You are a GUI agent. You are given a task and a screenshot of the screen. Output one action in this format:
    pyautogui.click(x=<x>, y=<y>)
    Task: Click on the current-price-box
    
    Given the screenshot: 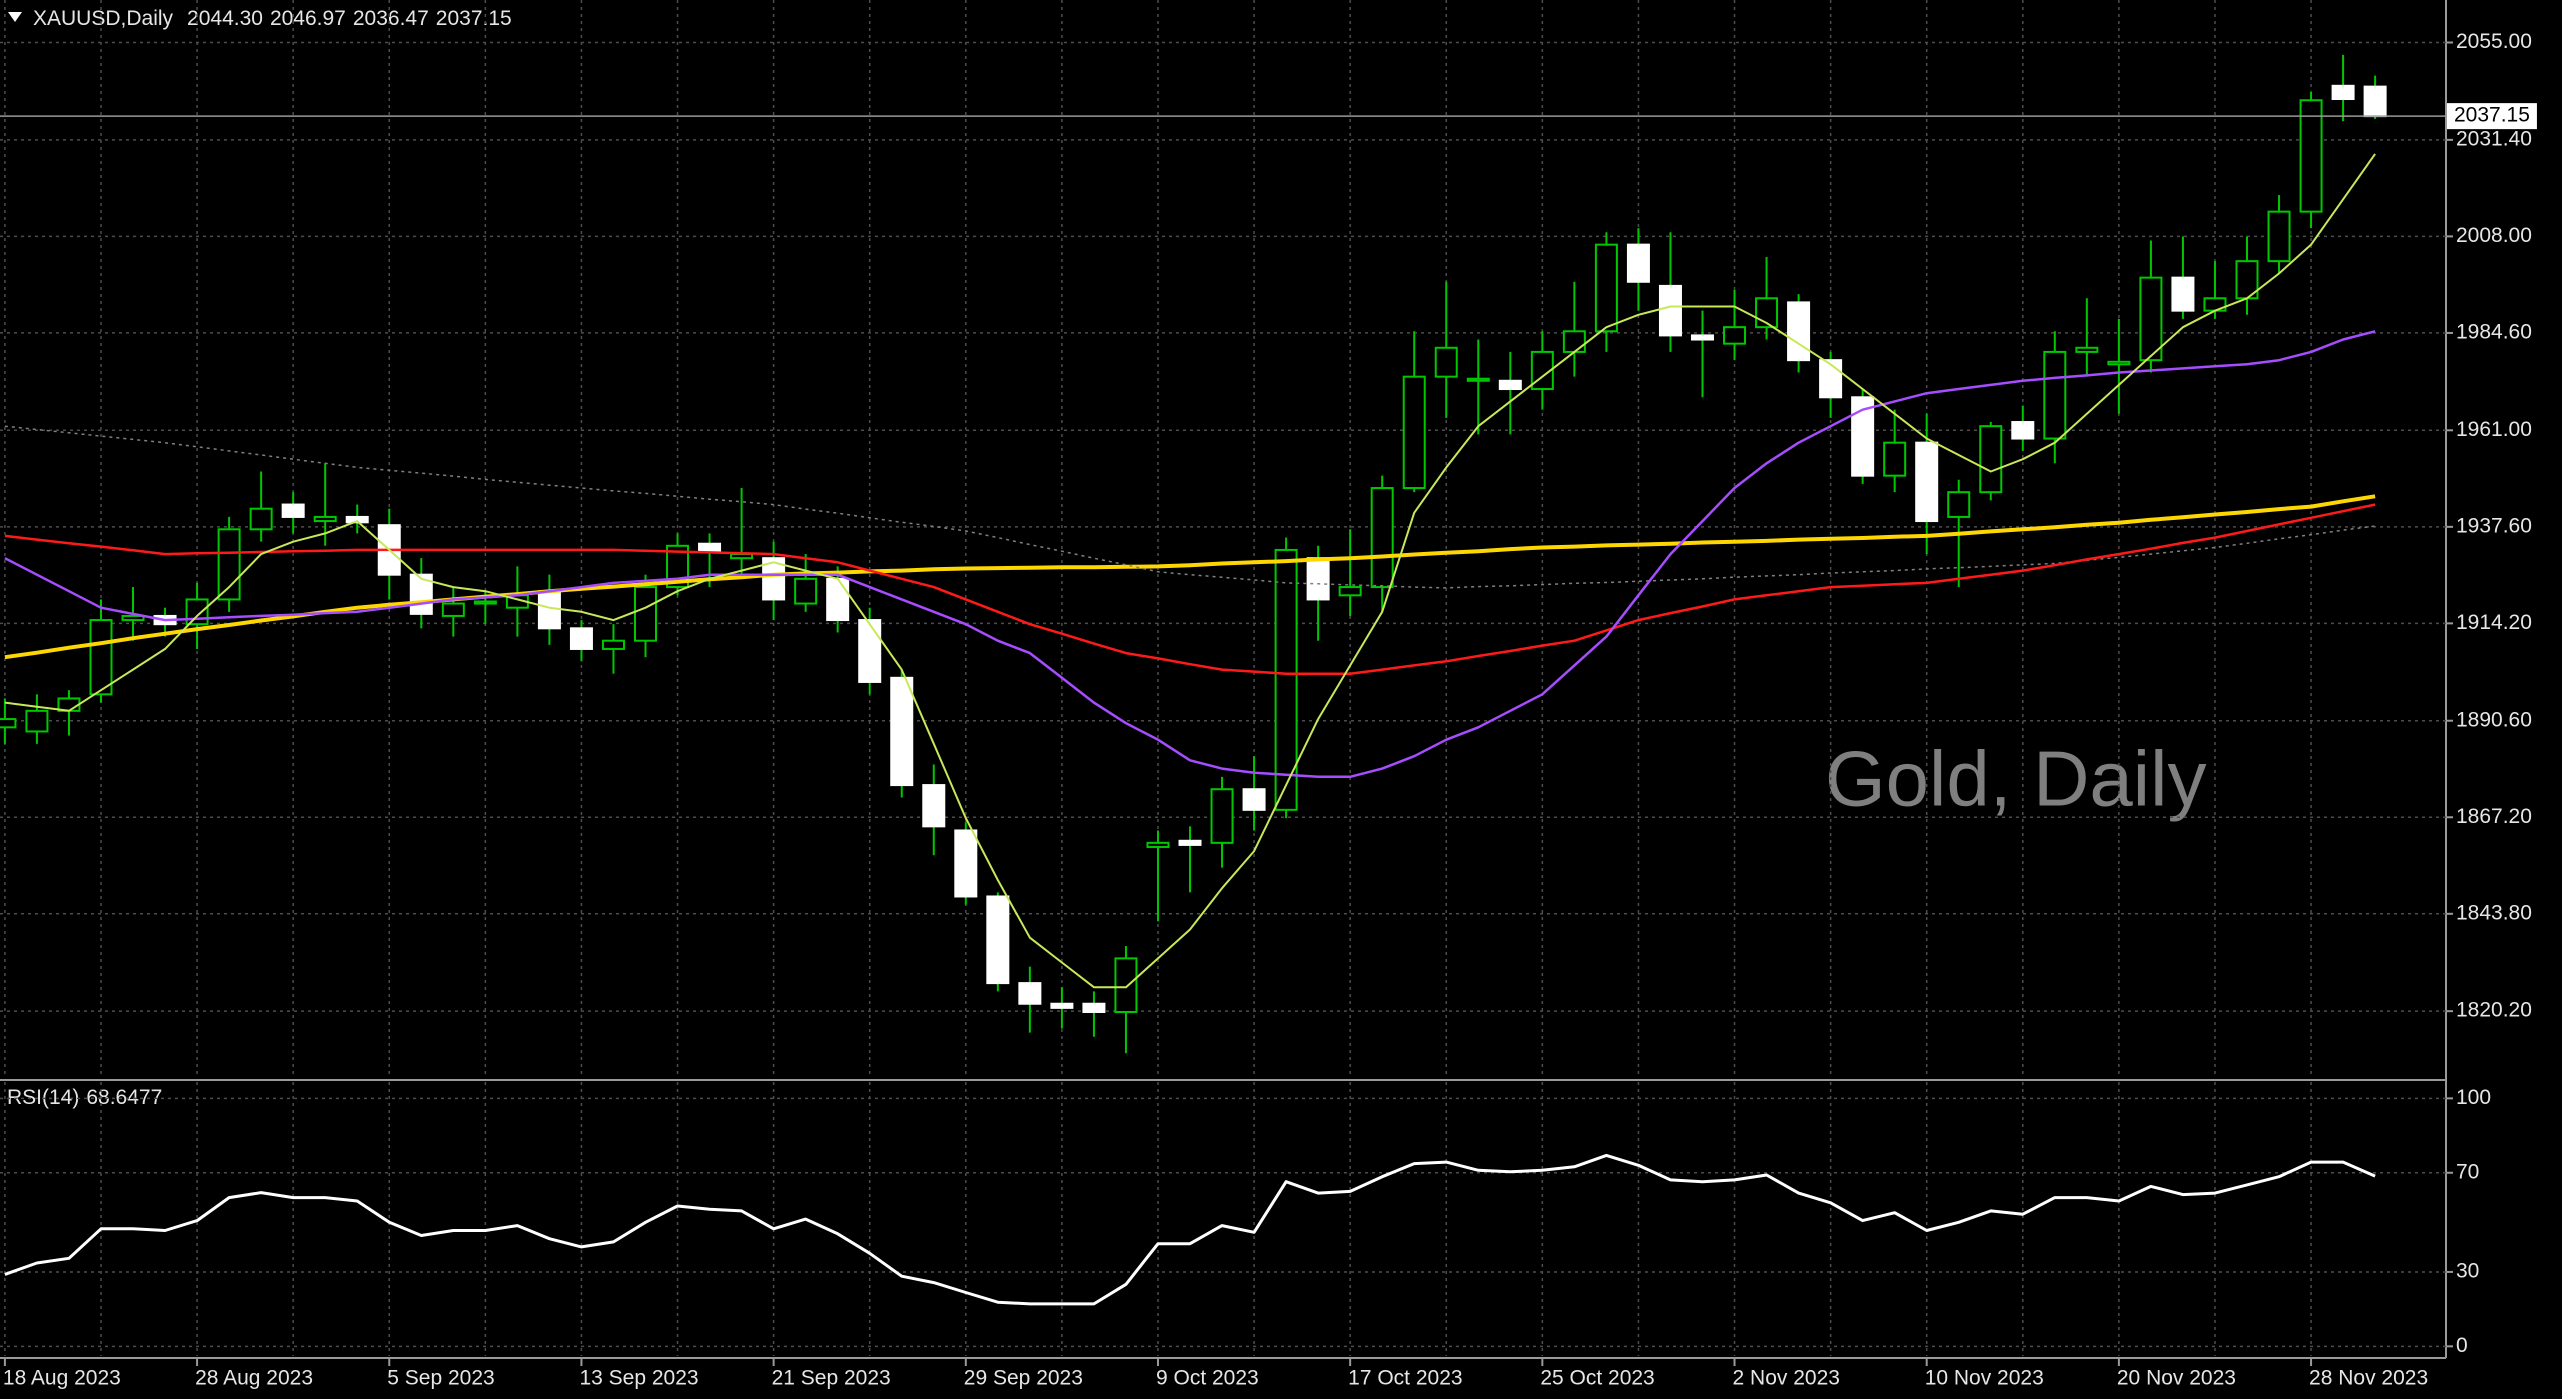 What is the action you would take?
    pyautogui.click(x=2492, y=116)
    